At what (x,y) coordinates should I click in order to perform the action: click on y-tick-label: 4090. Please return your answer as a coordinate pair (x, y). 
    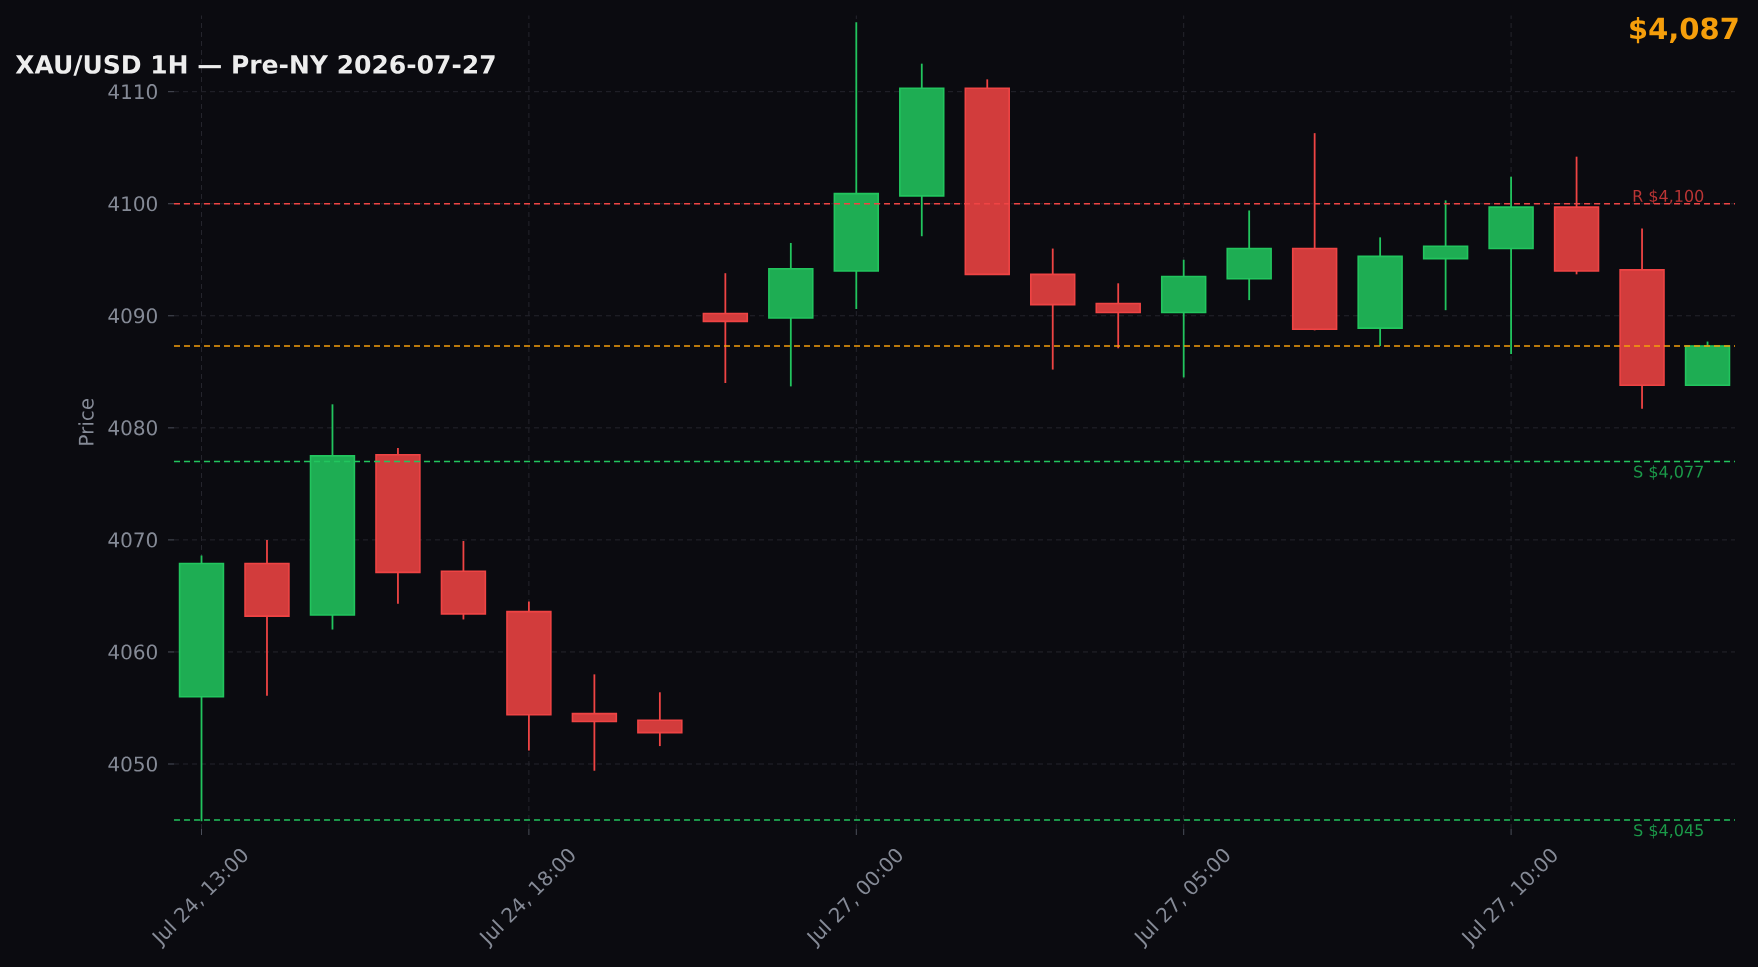
    Looking at the image, I should click on (132, 316).